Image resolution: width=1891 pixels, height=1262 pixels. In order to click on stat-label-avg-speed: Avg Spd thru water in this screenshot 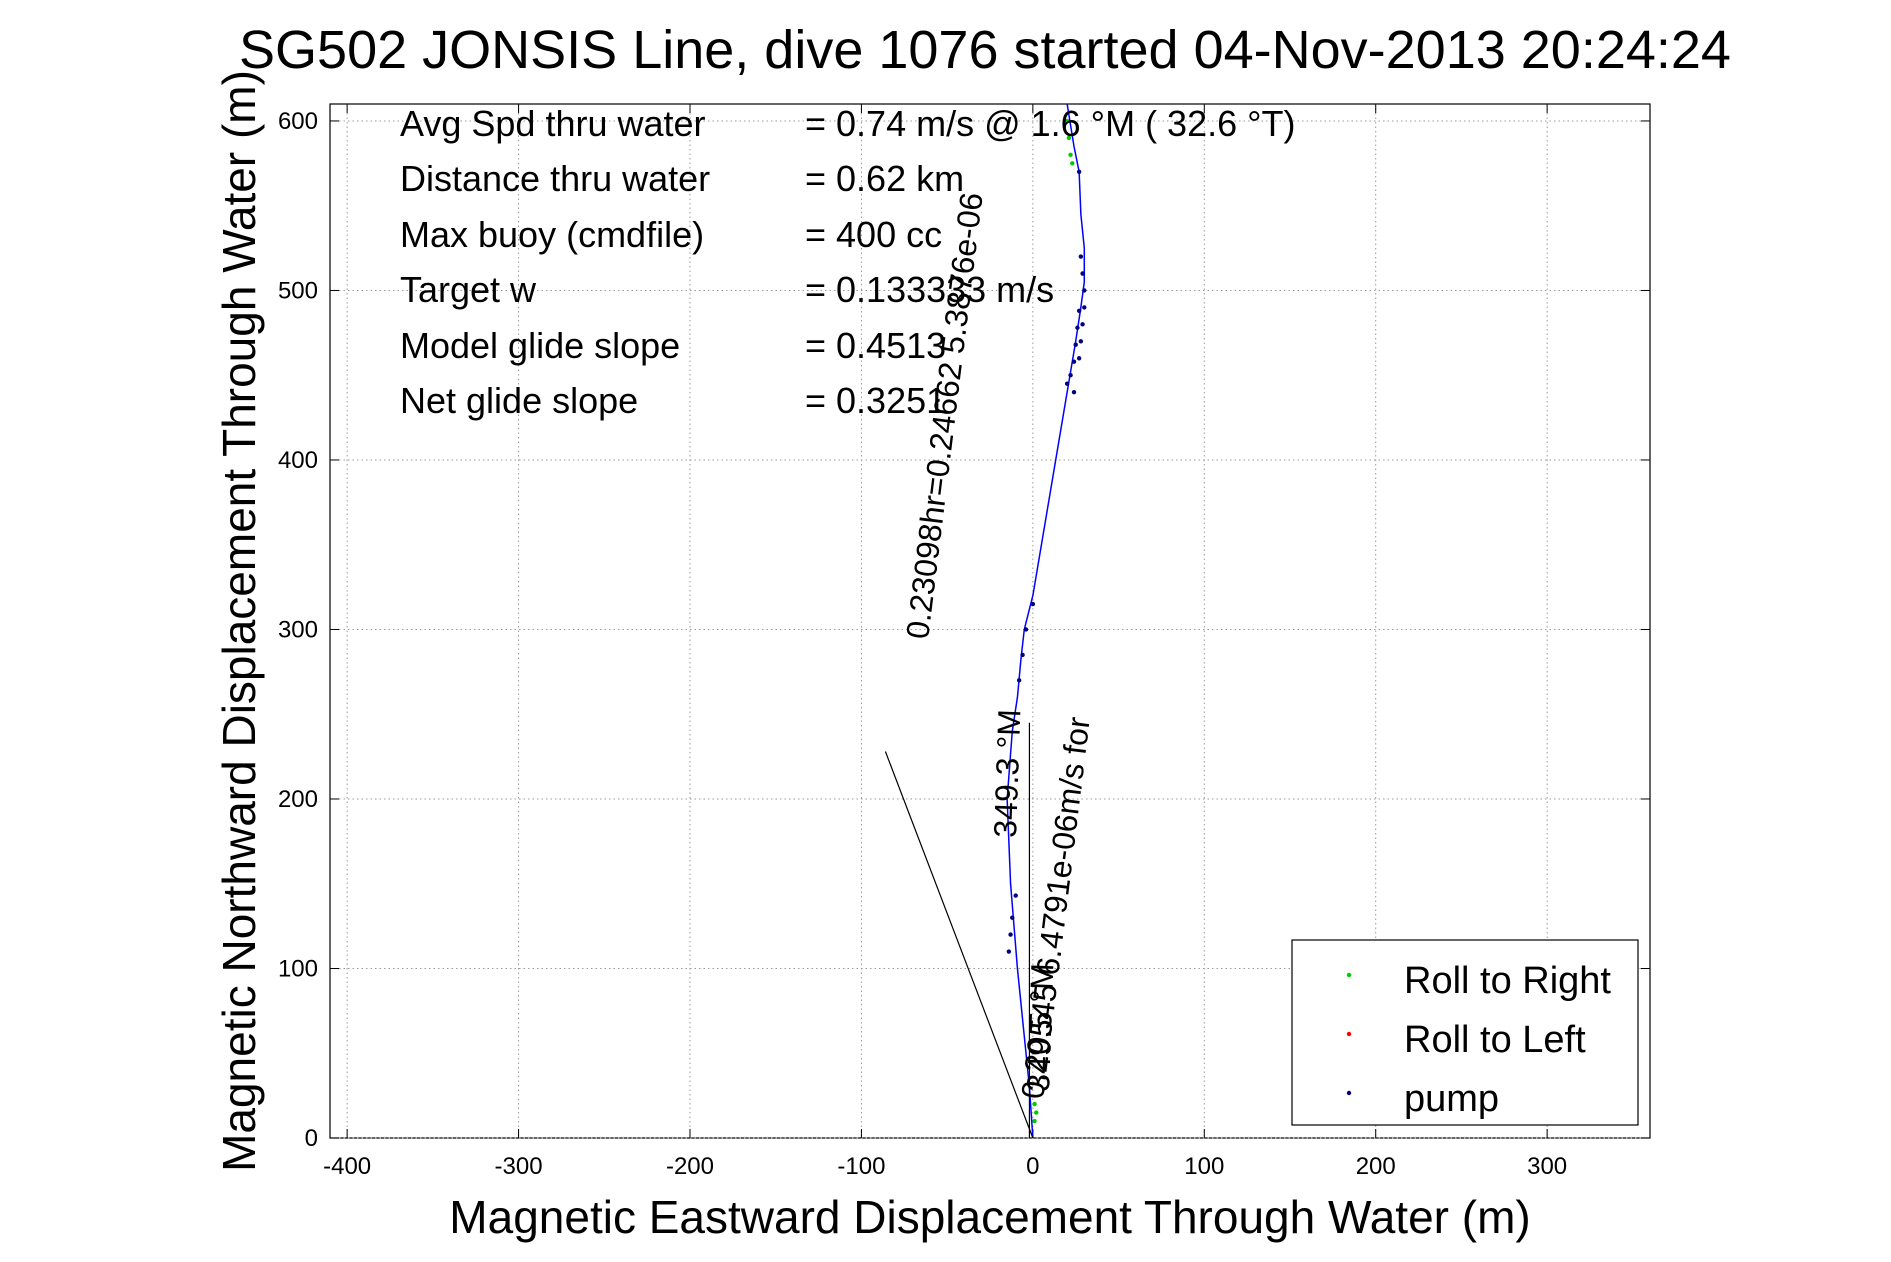, I will do `click(553, 123)`.